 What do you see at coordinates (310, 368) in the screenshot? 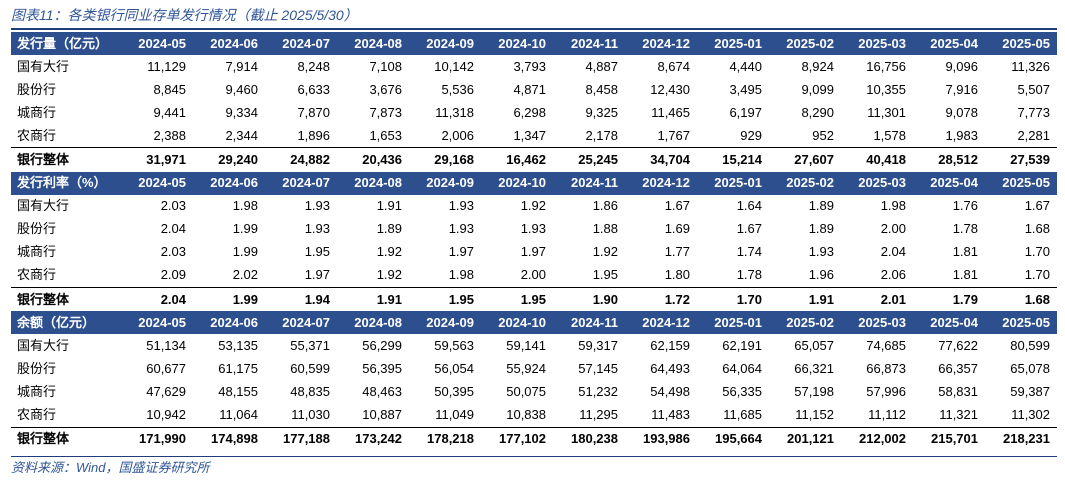
I see `value-cell: 60,599` at bounding box center [310, 368].